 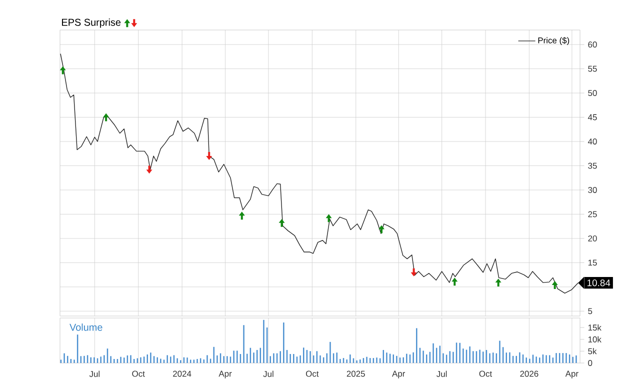 I want to click on y-tick-label: 40, so click(x=592, y=141).